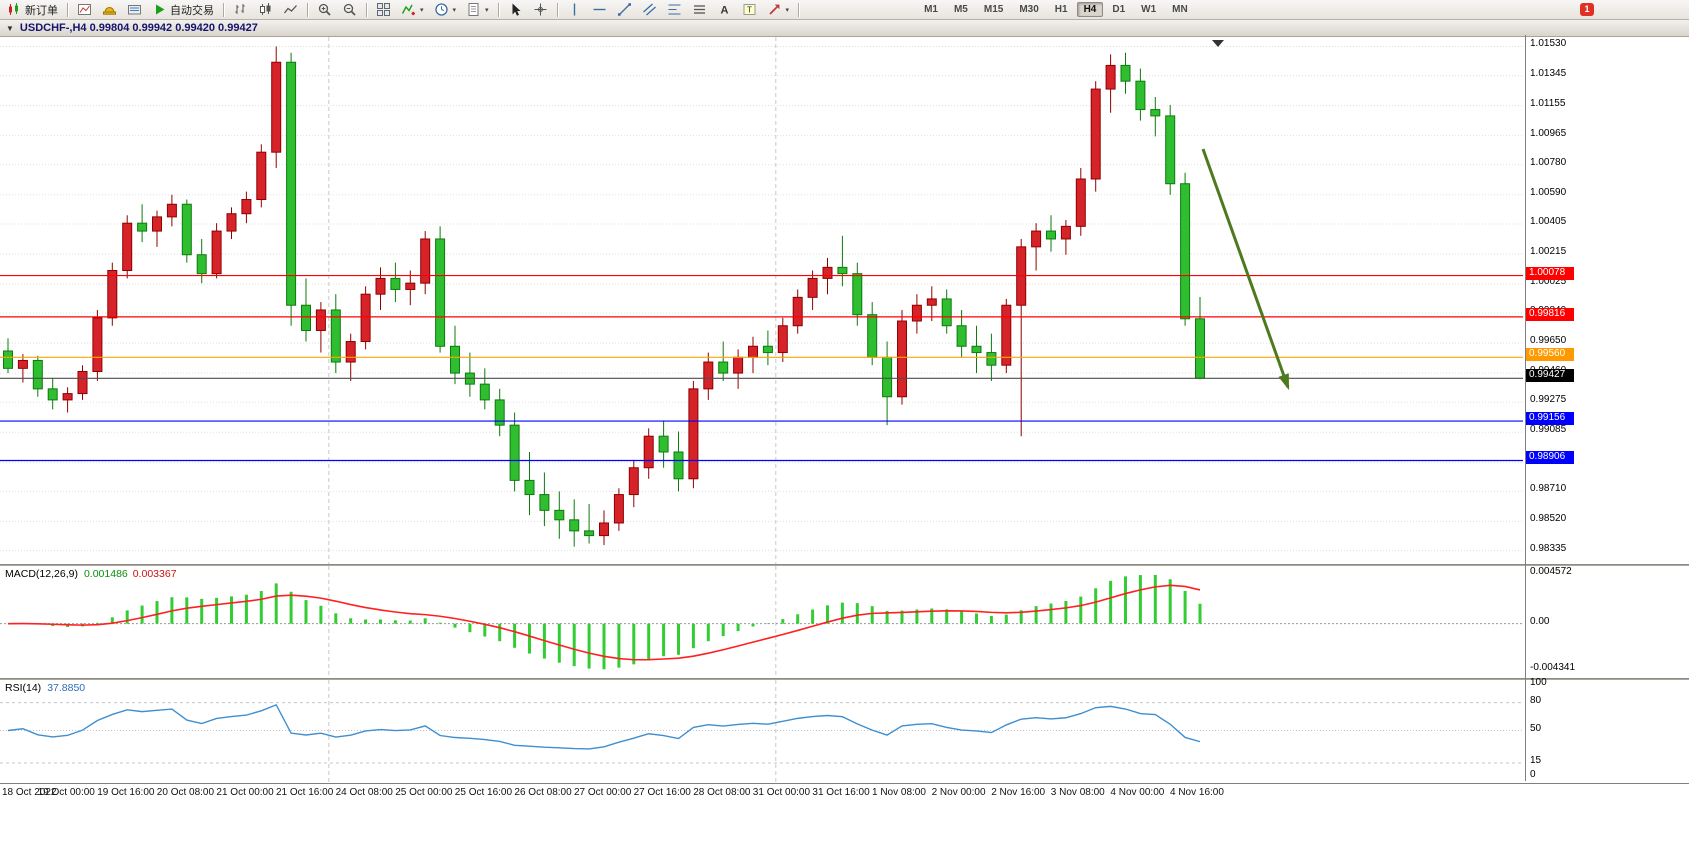  I want to click on tline-icon, so click(624, 9).